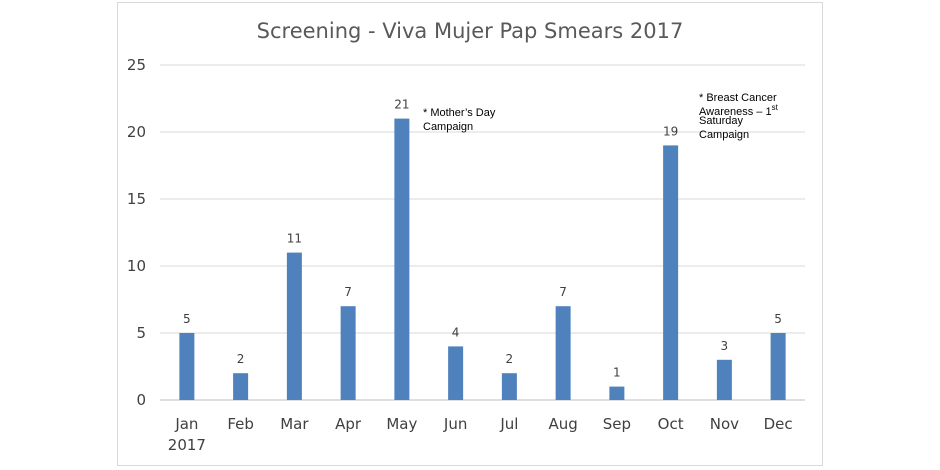 The height and width of the screenshot is (470, 940). What do you see at coordinates (778, 366) in the screenshot?
I see `bar-dec` at bounding box center [778, 366].